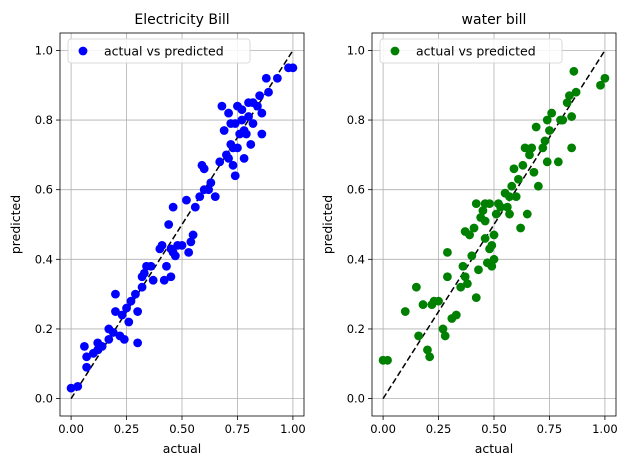 The image size is (629, 475). Describe the element at coordinates (476, 51) in the screenshot. I see `chart-water-legend-label: actual vs predicted` at that location.